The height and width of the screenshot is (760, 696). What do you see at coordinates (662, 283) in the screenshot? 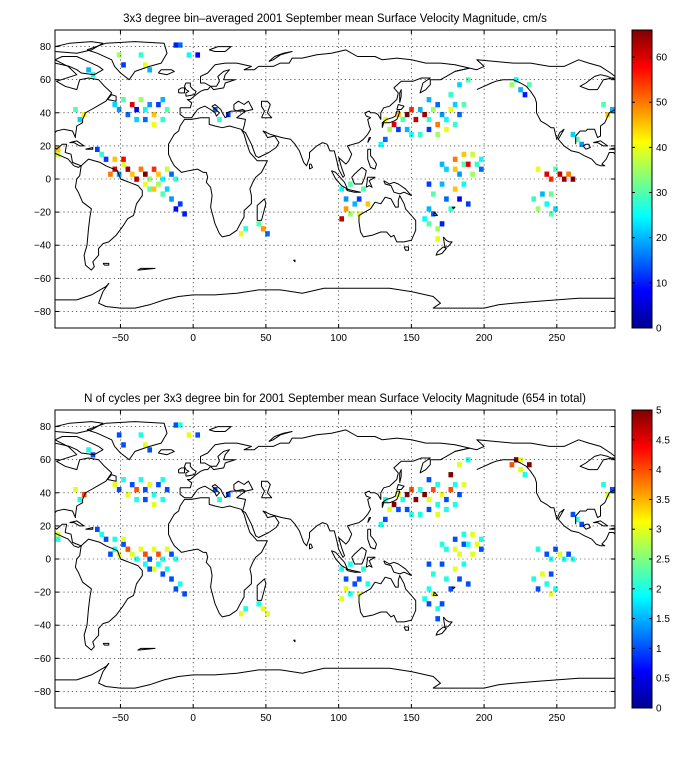
I see `colorbar-tick-label: 10` at bounding box center [662, 283].